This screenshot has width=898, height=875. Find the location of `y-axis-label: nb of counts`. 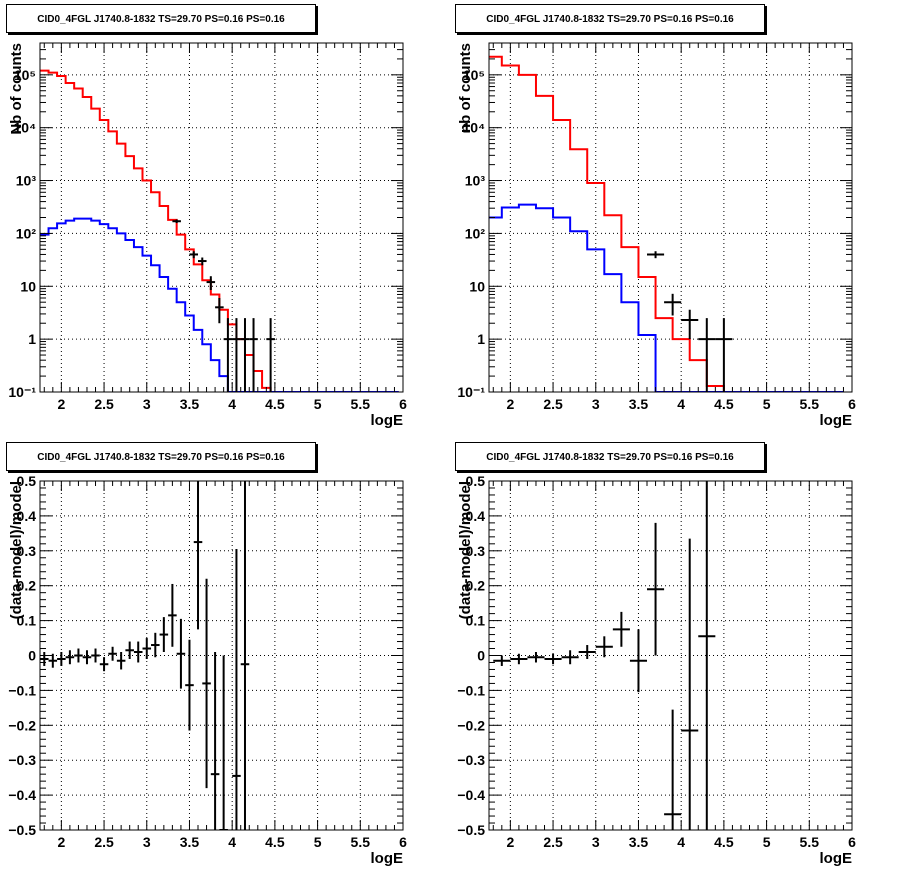

y-axis-label: nb of counts is located at coordinates (465, 88).